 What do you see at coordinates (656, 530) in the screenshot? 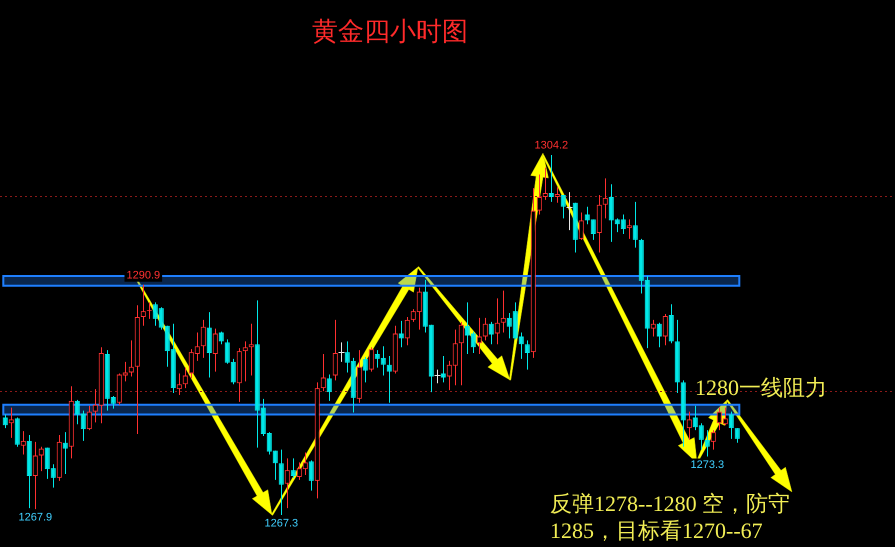
I see `text: 1285，目标看1270--67` at bounding box center [656, 530].